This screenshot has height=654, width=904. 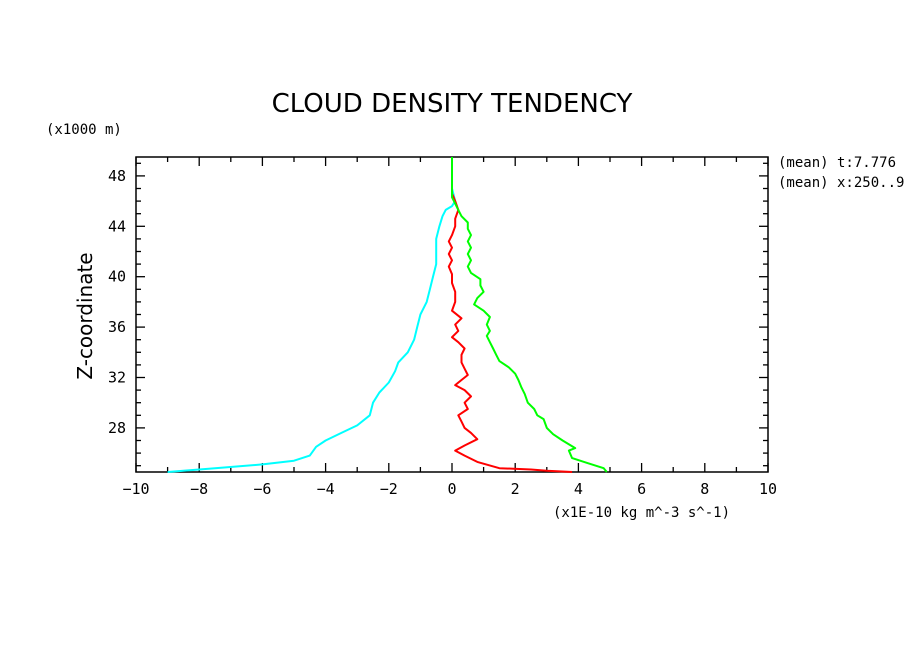 I want to click on x-tick-label: −4, so click(x=326, y=489).